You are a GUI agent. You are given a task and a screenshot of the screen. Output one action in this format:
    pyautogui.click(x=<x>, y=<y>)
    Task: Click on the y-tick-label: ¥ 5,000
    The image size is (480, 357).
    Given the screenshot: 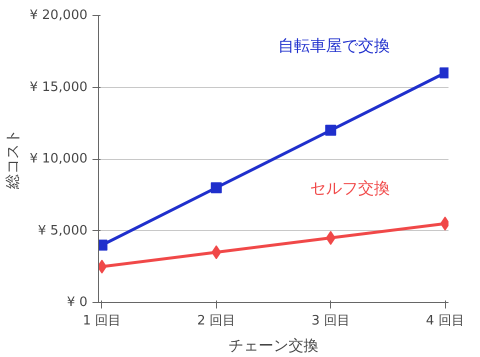 What is the action you would take?
    pyautogui.click(x=63, y=230)
    